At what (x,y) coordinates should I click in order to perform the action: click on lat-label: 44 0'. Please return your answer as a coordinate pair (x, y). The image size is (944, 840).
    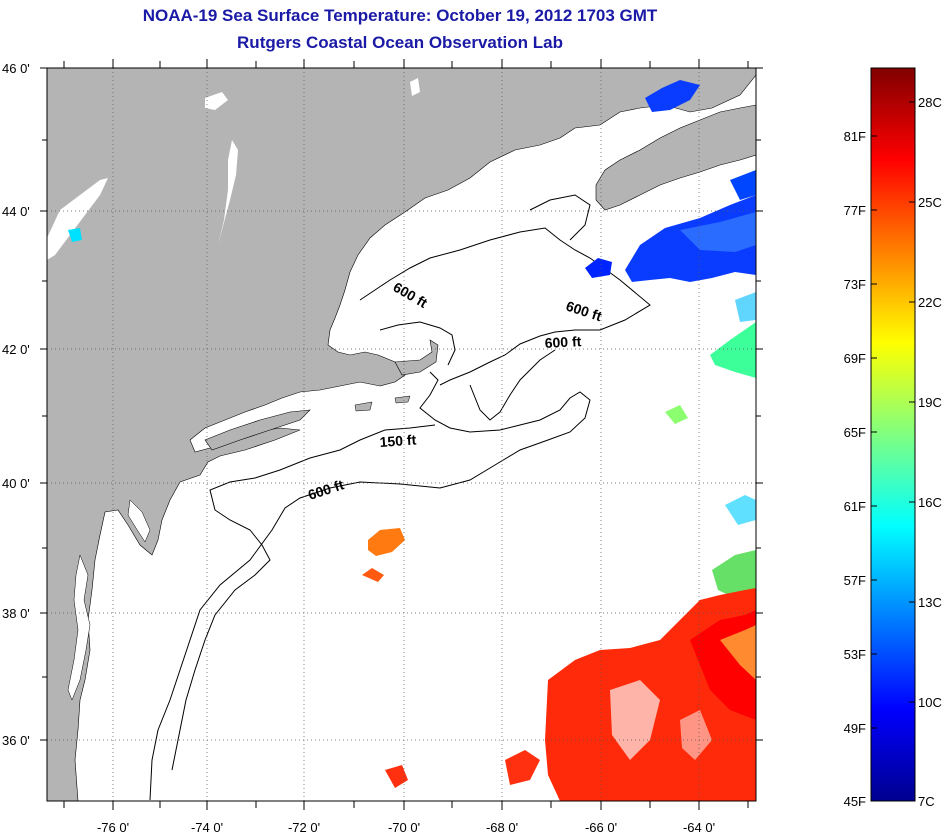
    Looking at the image, I should click on (16, 211).